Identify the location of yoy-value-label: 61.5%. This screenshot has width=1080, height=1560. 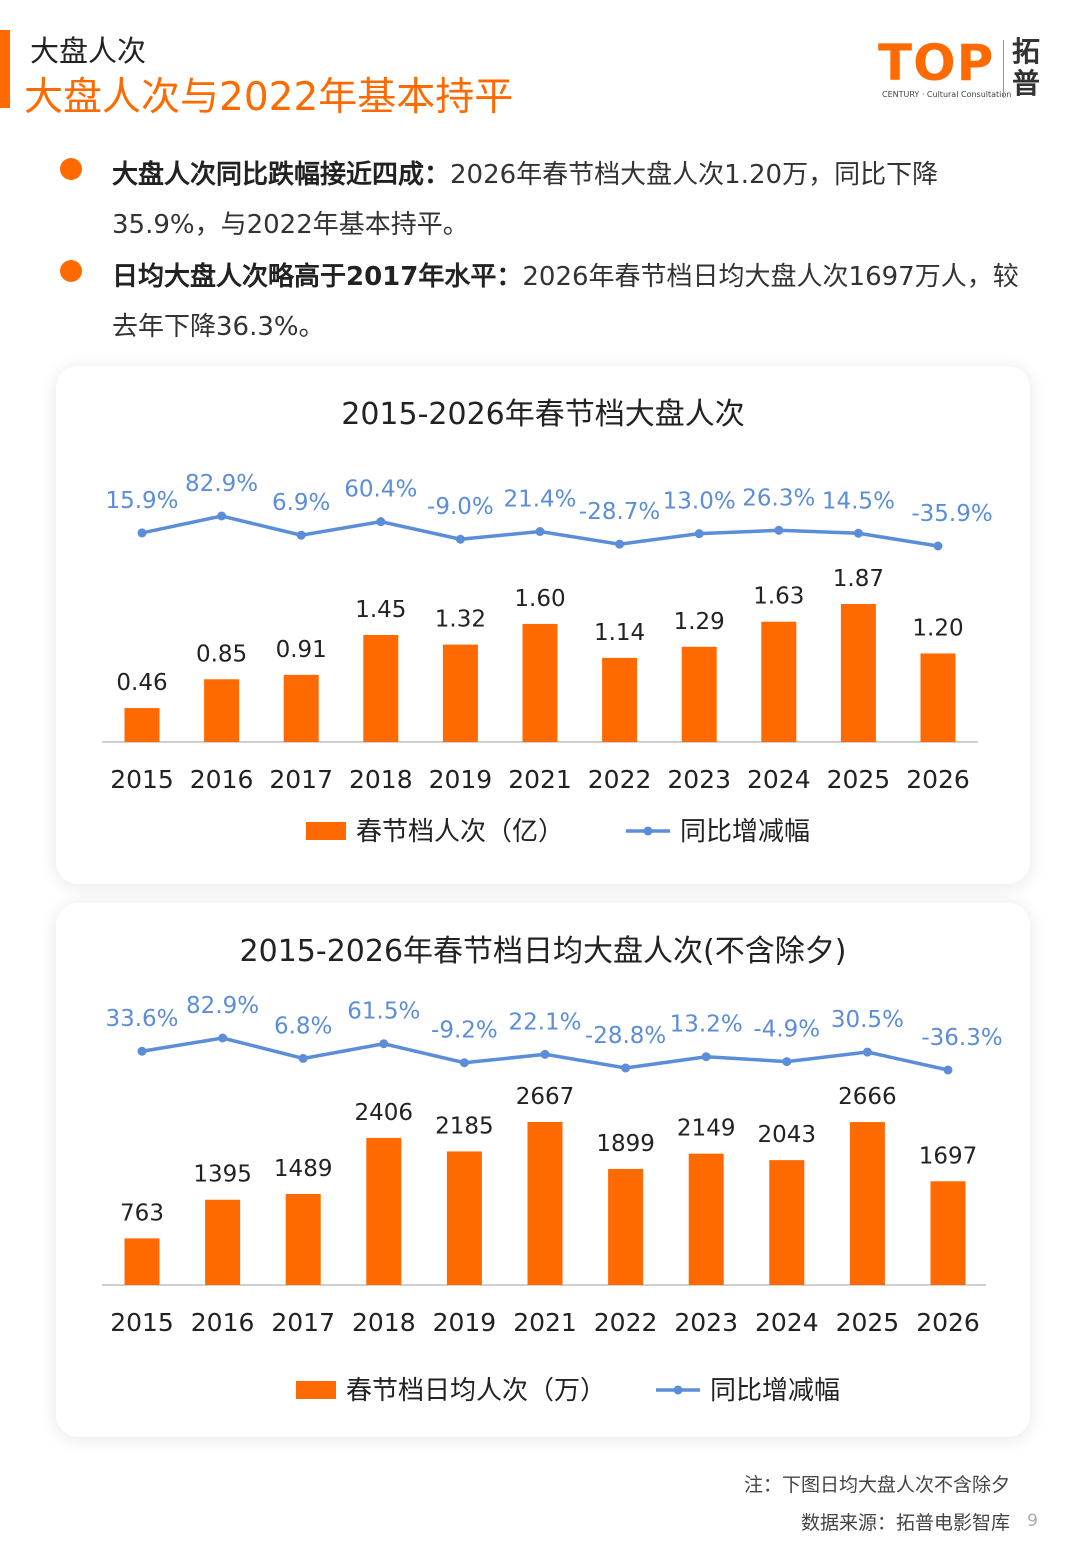
(383, 1012).